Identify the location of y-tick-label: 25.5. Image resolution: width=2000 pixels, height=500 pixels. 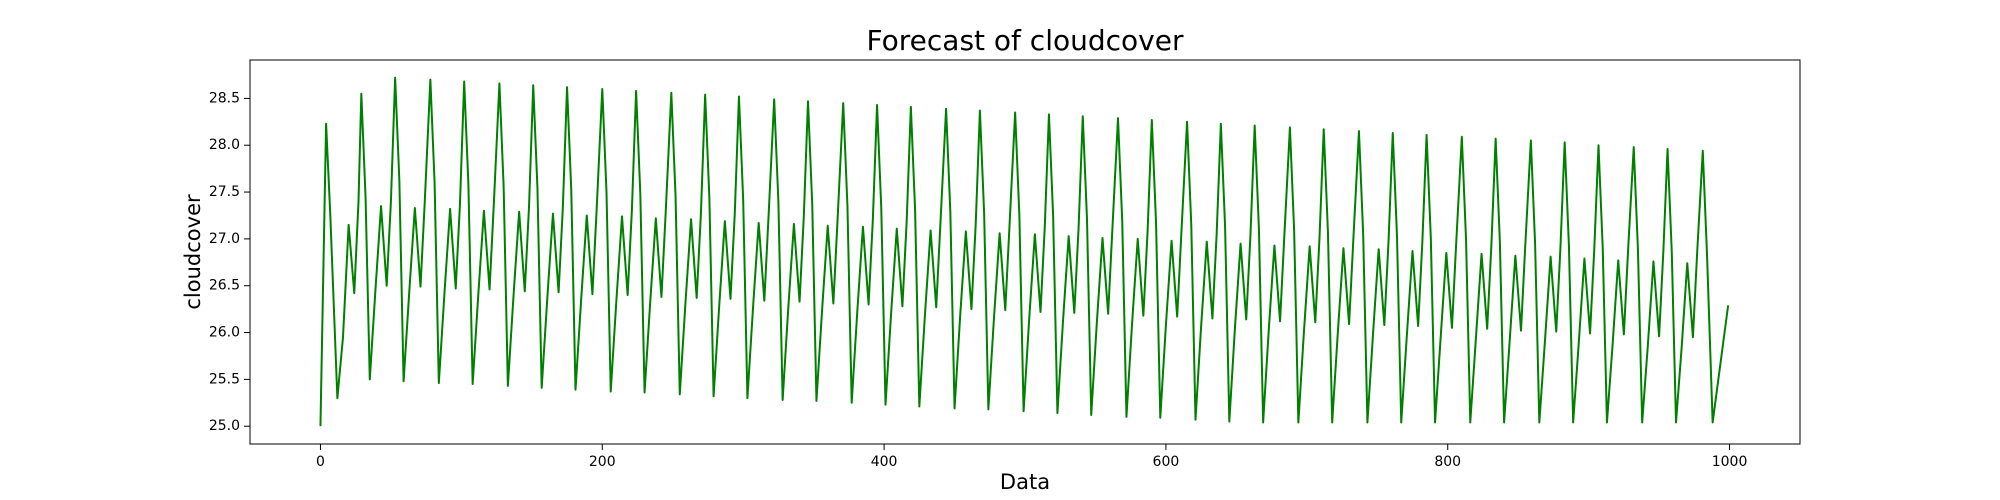
(224, 379).